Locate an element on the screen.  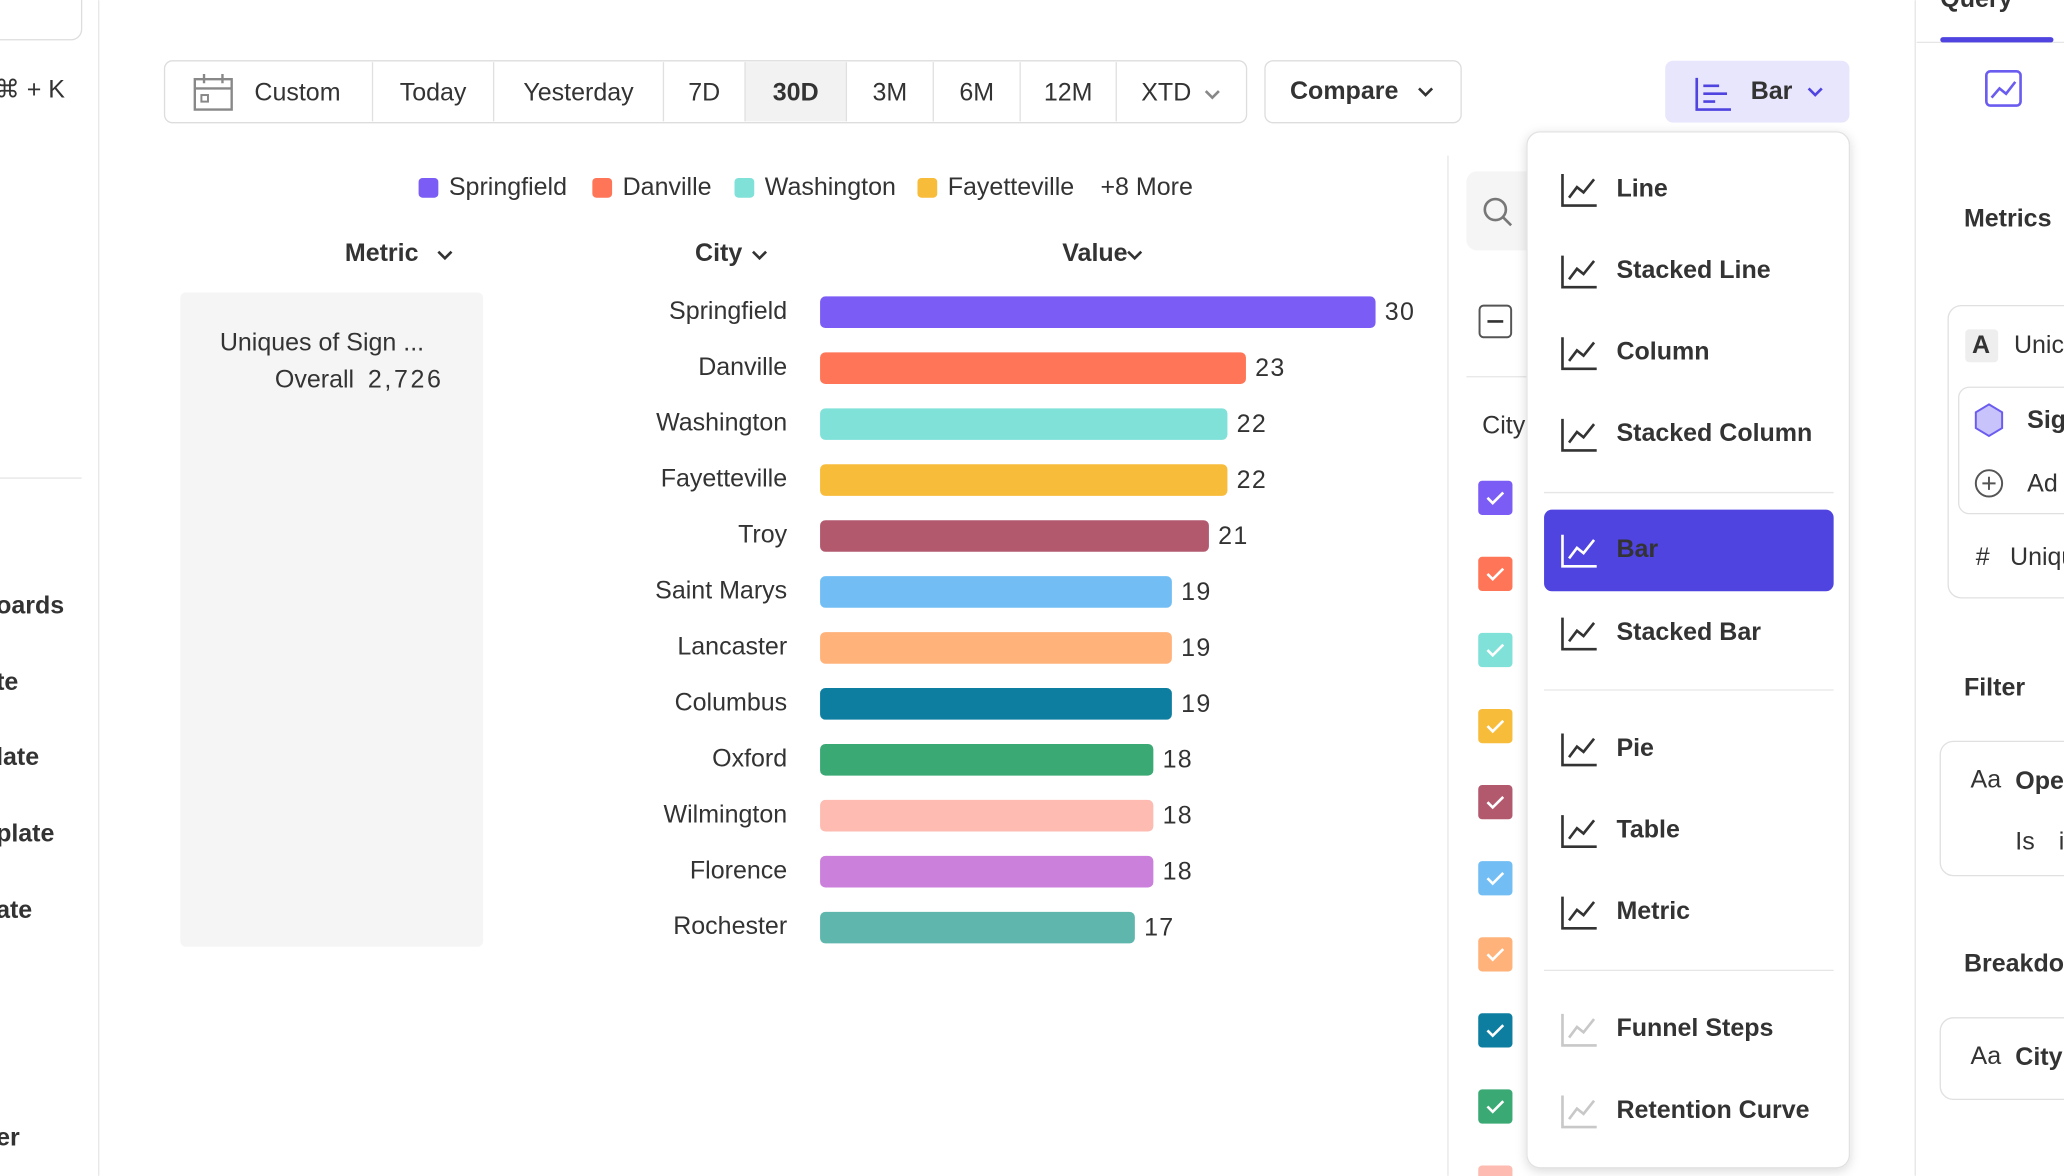
section-title: Filter is located at coordinates (1994, 687).